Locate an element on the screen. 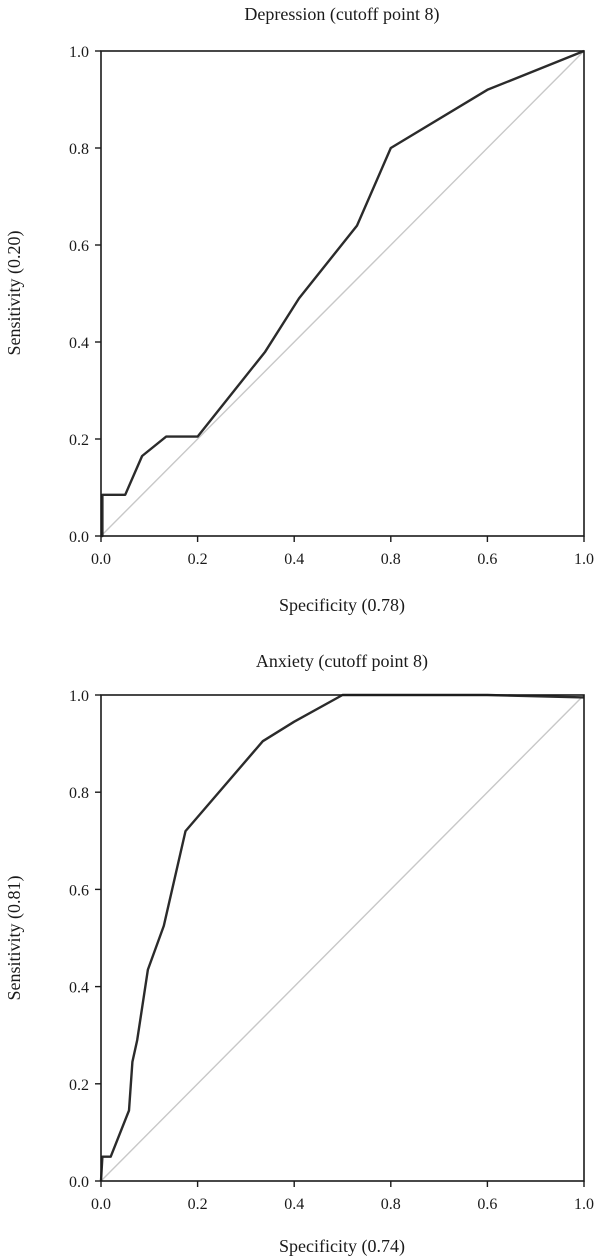 Image resolution: width=600 pixels, height=1260 pixels. y-axis-label: Sensitivity (0.81) is located at coordinates (14, 937).